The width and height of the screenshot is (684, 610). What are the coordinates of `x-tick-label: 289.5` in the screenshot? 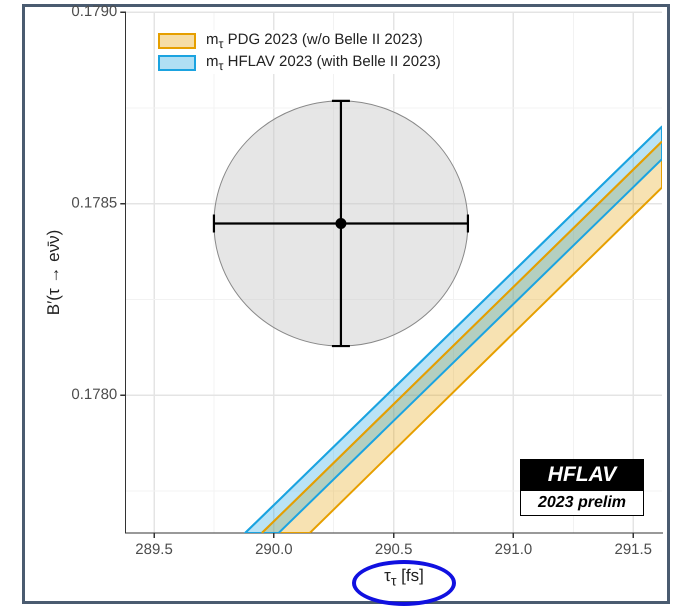 It's located at (154, 549).